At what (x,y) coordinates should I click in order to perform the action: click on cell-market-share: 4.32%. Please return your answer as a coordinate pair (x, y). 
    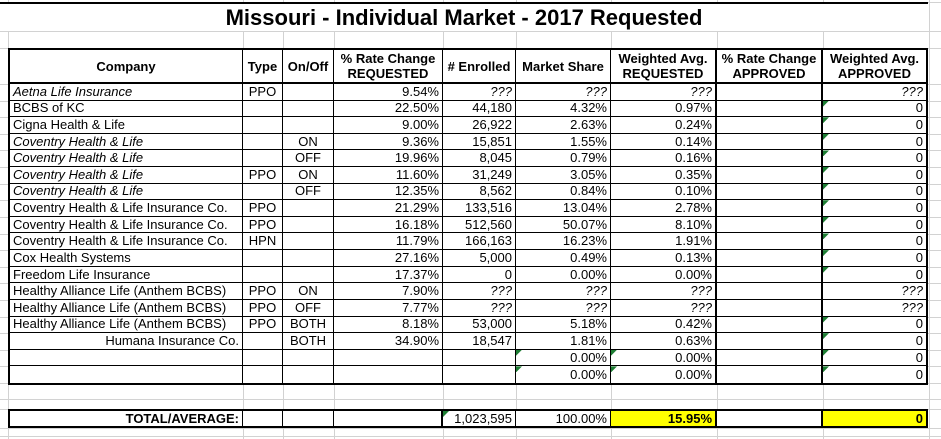
    Looking at the image, I should click on (563, 108).